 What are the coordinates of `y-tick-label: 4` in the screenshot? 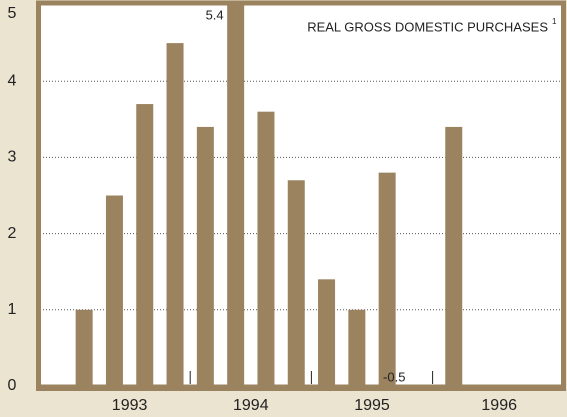 It's located at (12, 80).